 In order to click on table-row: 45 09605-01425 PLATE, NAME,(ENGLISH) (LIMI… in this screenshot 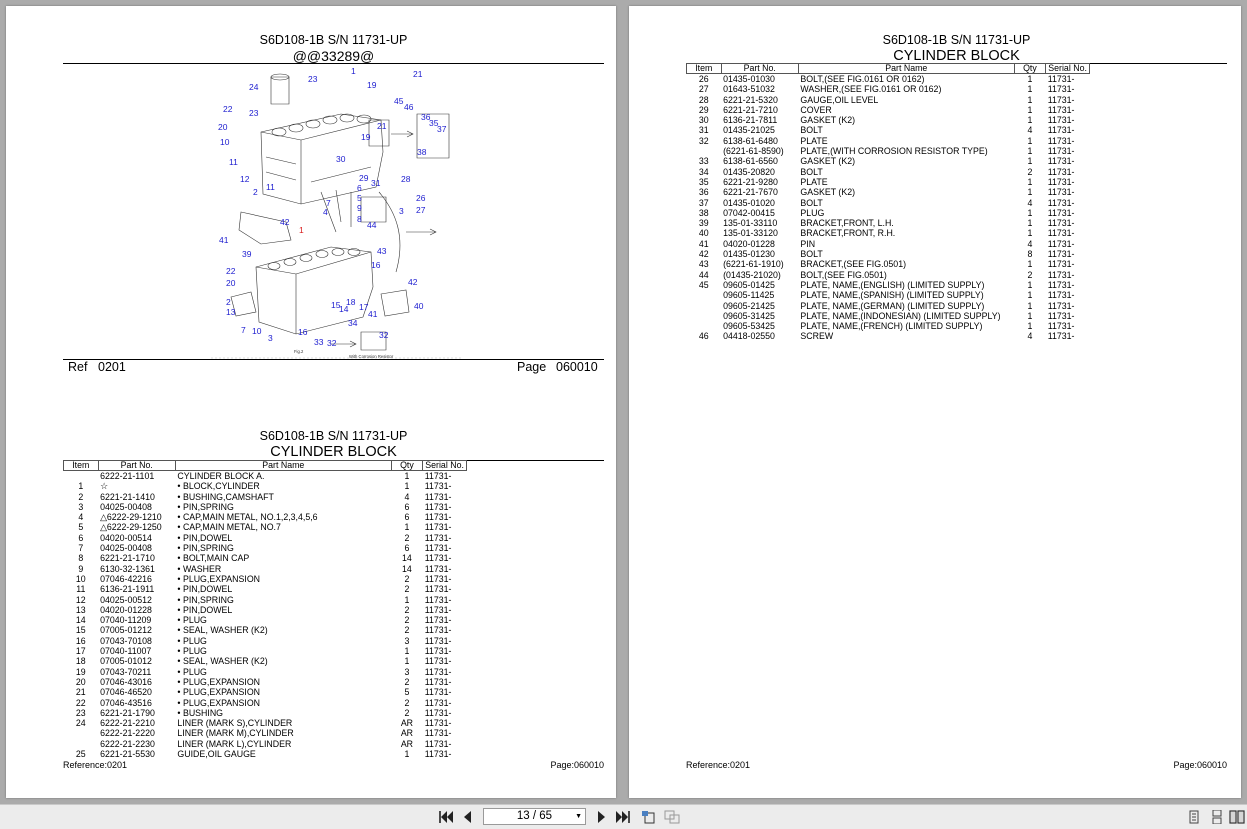, I will do `click(888, 285)`.